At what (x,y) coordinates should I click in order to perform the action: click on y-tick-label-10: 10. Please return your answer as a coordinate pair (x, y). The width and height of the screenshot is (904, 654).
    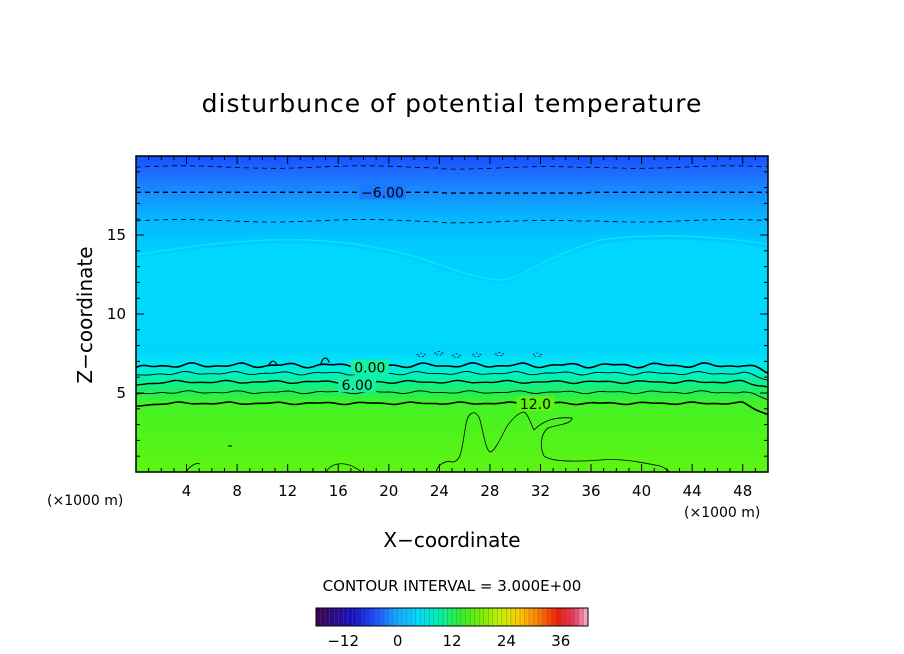
    Looking at the image, I should click on (116, 314).